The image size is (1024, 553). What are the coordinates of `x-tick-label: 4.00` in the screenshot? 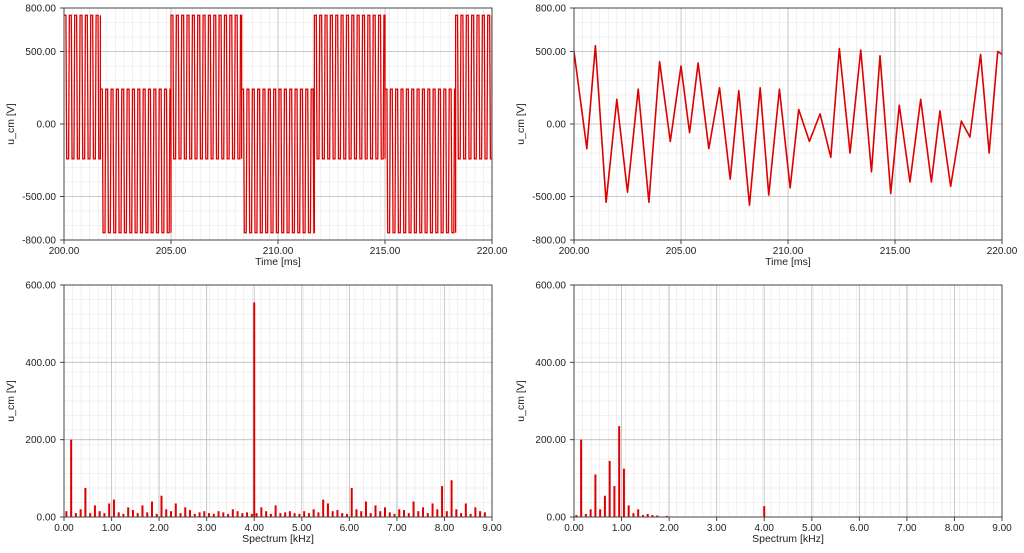 It's located at (764, 528).